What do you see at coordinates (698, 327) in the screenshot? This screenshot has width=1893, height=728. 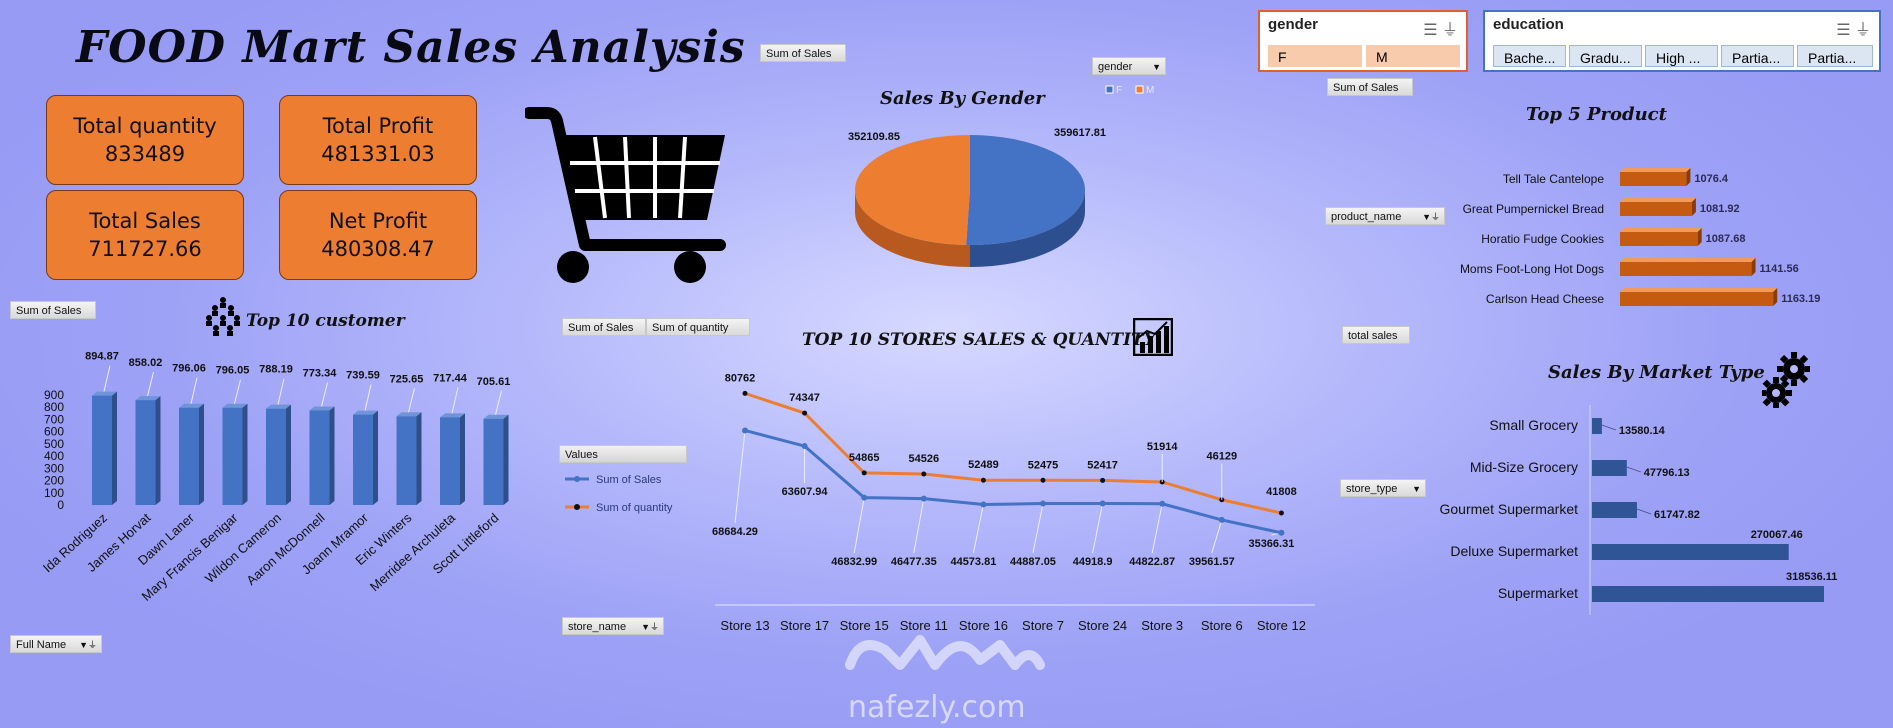 I see `stores-sum-of-quantity-button: Sum of quantity` at bounding box center [698, 327].